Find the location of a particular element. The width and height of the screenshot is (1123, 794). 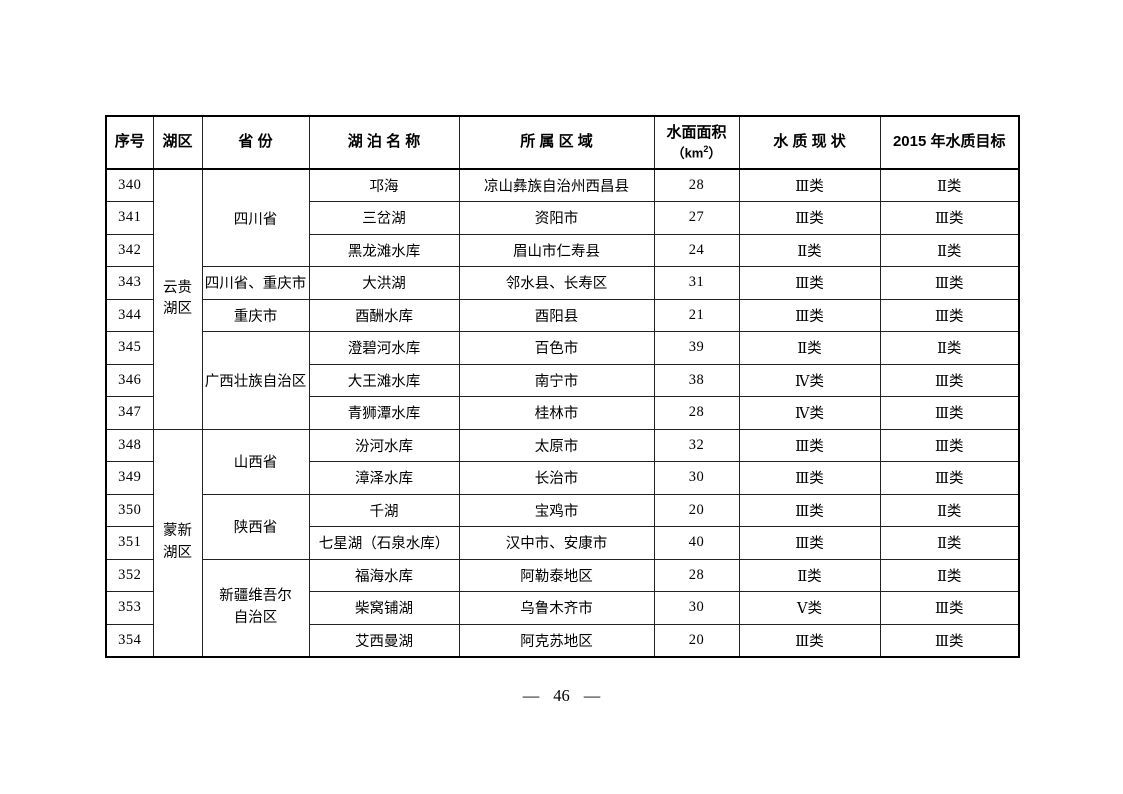

table-row: 342 黑龙滩水库 眉山市仁寿县 24 Ⅱ类 Ⅱ类 is located at coordinates (562, 250).